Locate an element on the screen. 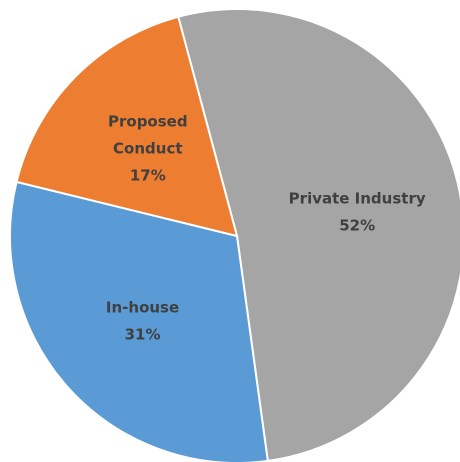 The image size is (460, 462). pie-label-value: 52% is located at coordinates (357, 225).